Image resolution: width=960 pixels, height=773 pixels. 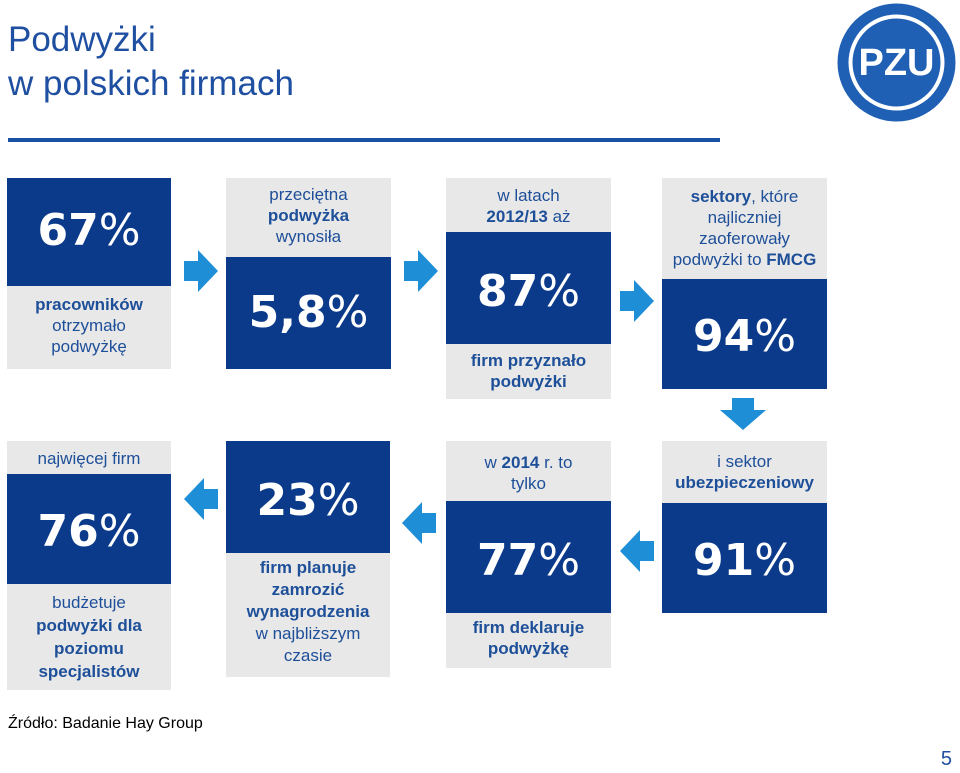 I want to click on title-line-2: w polskich firmach, so click(x=151, y=83).